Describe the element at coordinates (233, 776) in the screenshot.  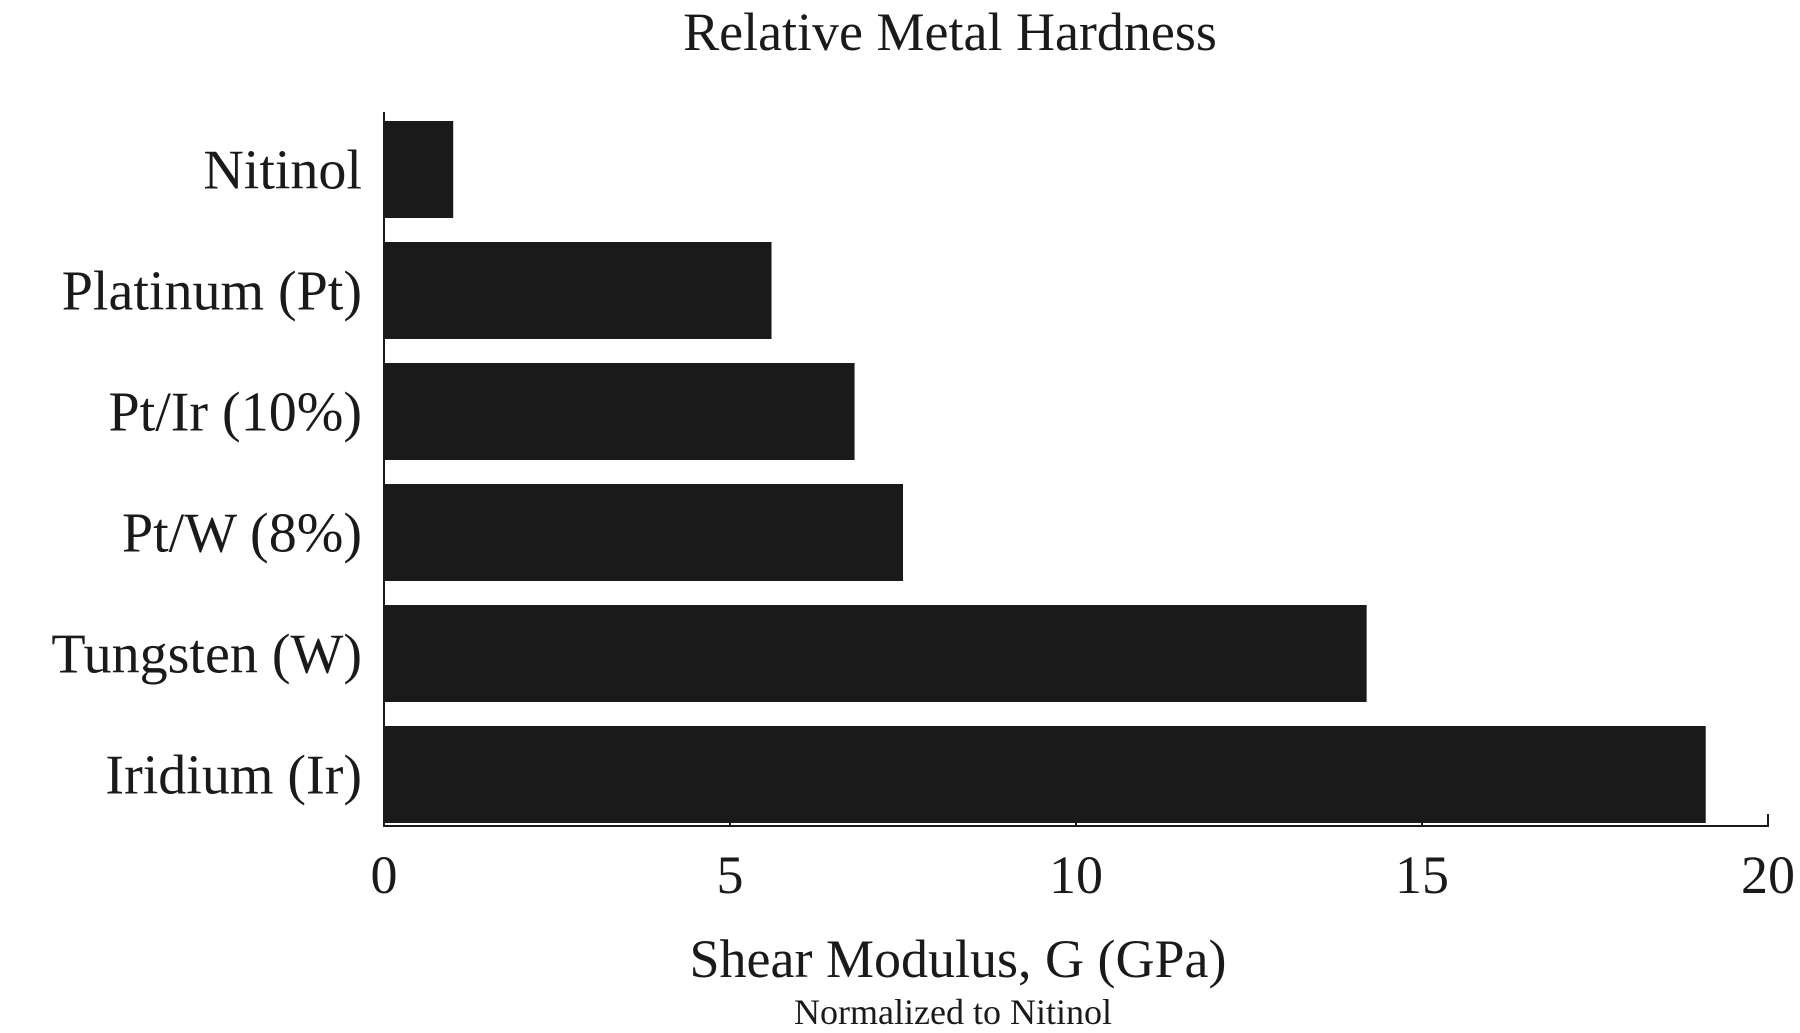
I see `category-label-5: Iridium (Ir)` at that location.